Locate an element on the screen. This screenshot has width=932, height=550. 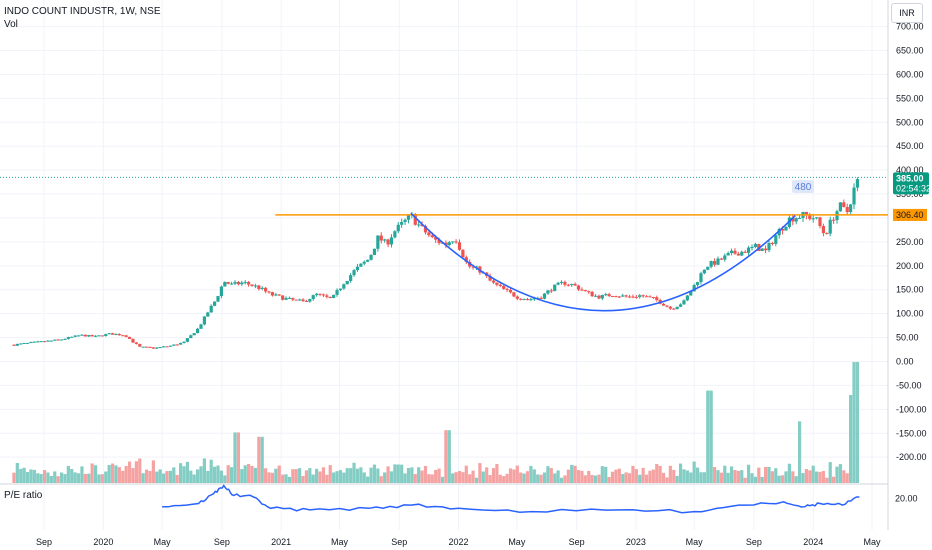
price-axis-tick: 550.00 is located at coordinates (910, 98).